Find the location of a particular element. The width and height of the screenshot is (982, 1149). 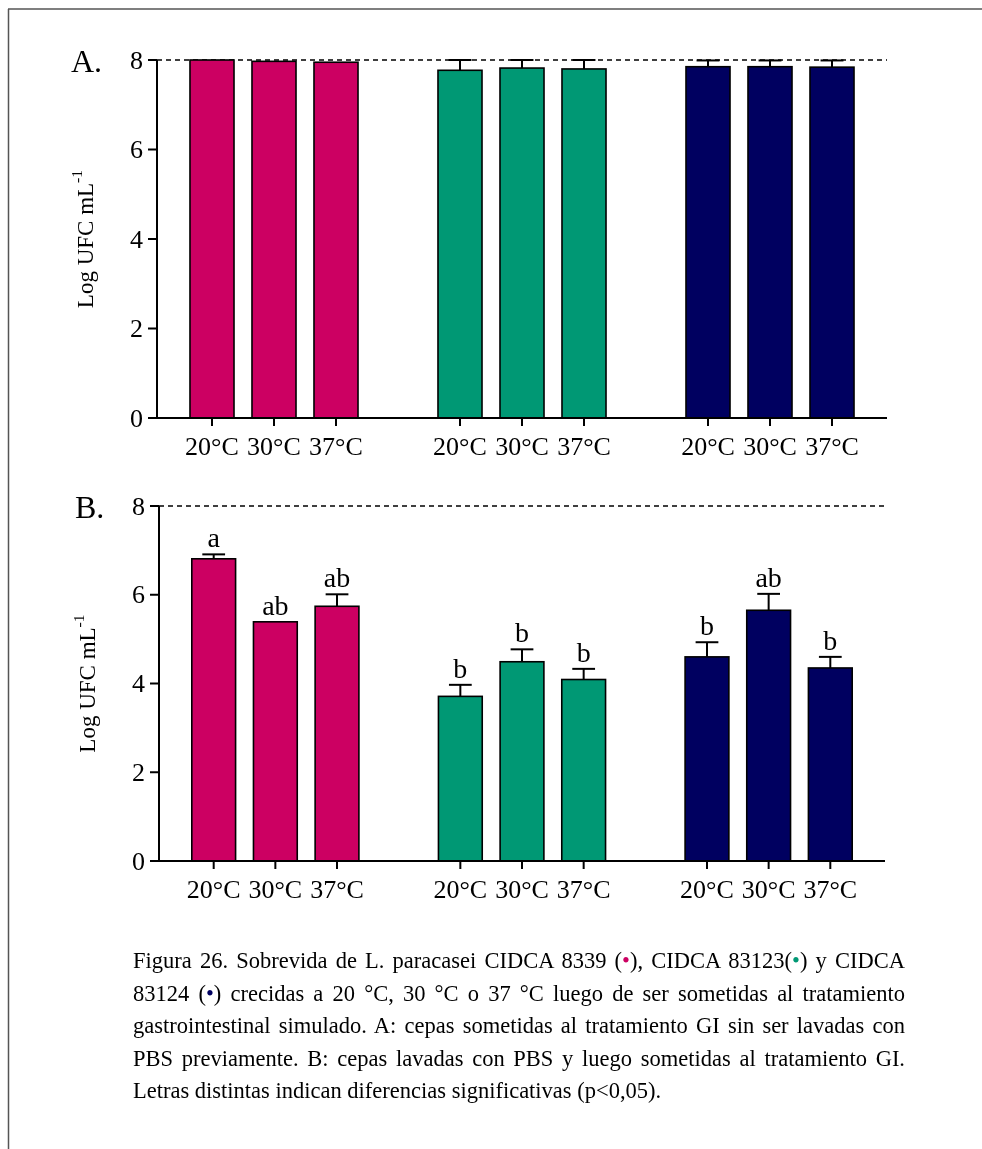

text: Figura 26. Sobrevida de L. paracasei CIDCA 8339 (•), CIDCA 83123(•) y CIDCA 83124 (•) crecidas a 20 °C, 30 °C o 37 °C luego de ser sometidas al tratamiento gastrointestinal simulado. A: cepas sometidas al tratamiento GI sin ser lavadas con PBS previamente. B: cepas lavadas con PBS y luego sometidas al tratamiento GI. Letras distintas indican diferencias significativas (p<0,05). is located at coordinates (519, 1025).